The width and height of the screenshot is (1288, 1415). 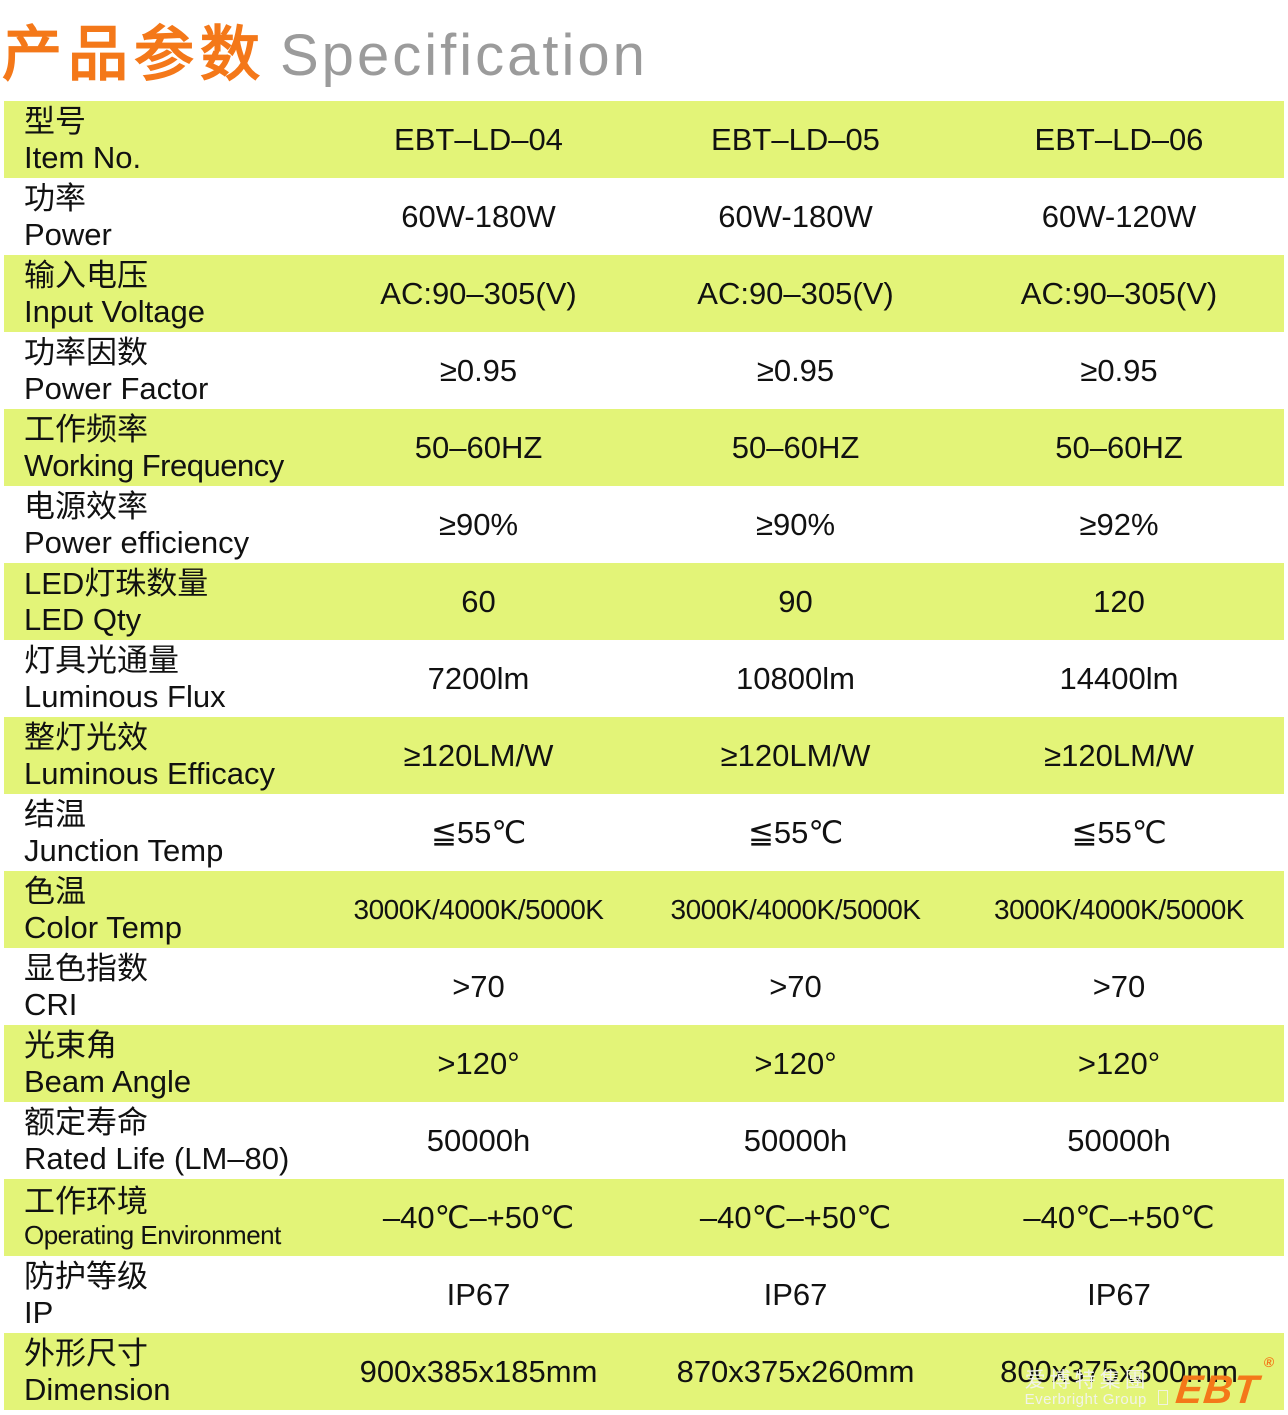 I want to click on row-label: 电源效率 Power efficiency, so click(x=162, y=525).